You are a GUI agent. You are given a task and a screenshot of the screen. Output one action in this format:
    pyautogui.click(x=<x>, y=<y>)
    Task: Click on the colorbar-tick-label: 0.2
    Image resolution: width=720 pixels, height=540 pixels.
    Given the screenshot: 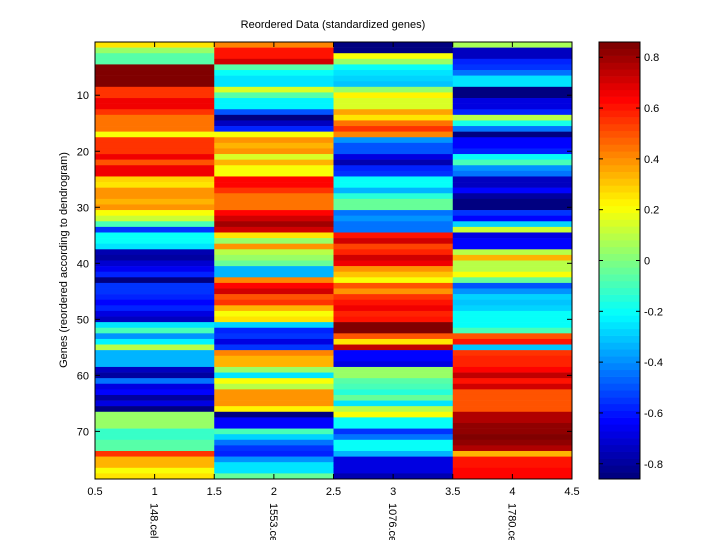 What is the action you would take?
    pyautogui.click(x=651, y=211)
    